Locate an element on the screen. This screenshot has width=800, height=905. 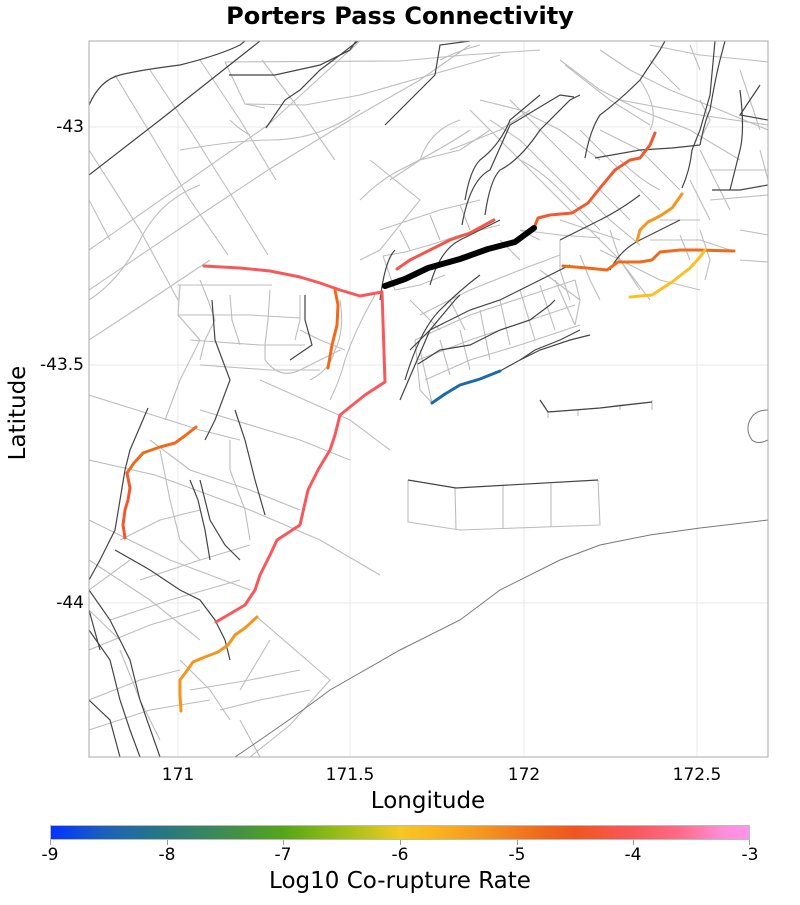
colorbar-label: Log10 Co-rupture Rate is located at coordinates (400, 881).